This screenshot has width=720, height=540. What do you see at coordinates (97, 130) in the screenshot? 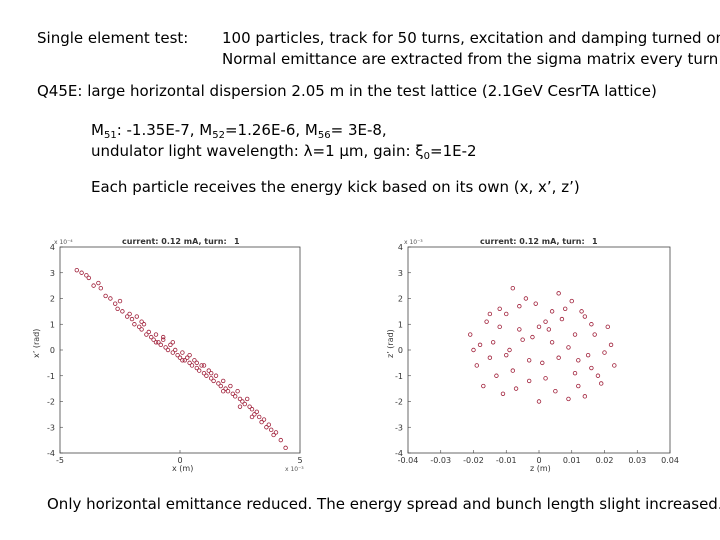
I see `m51-label: M` at bounding box center [97, 130].